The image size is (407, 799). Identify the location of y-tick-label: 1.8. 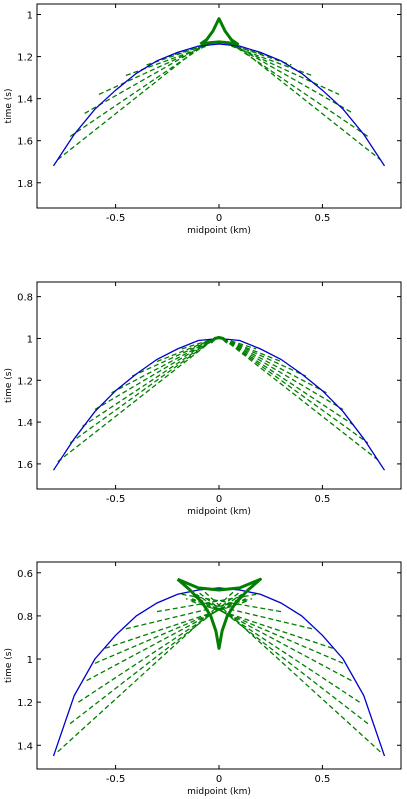
(25, 184).